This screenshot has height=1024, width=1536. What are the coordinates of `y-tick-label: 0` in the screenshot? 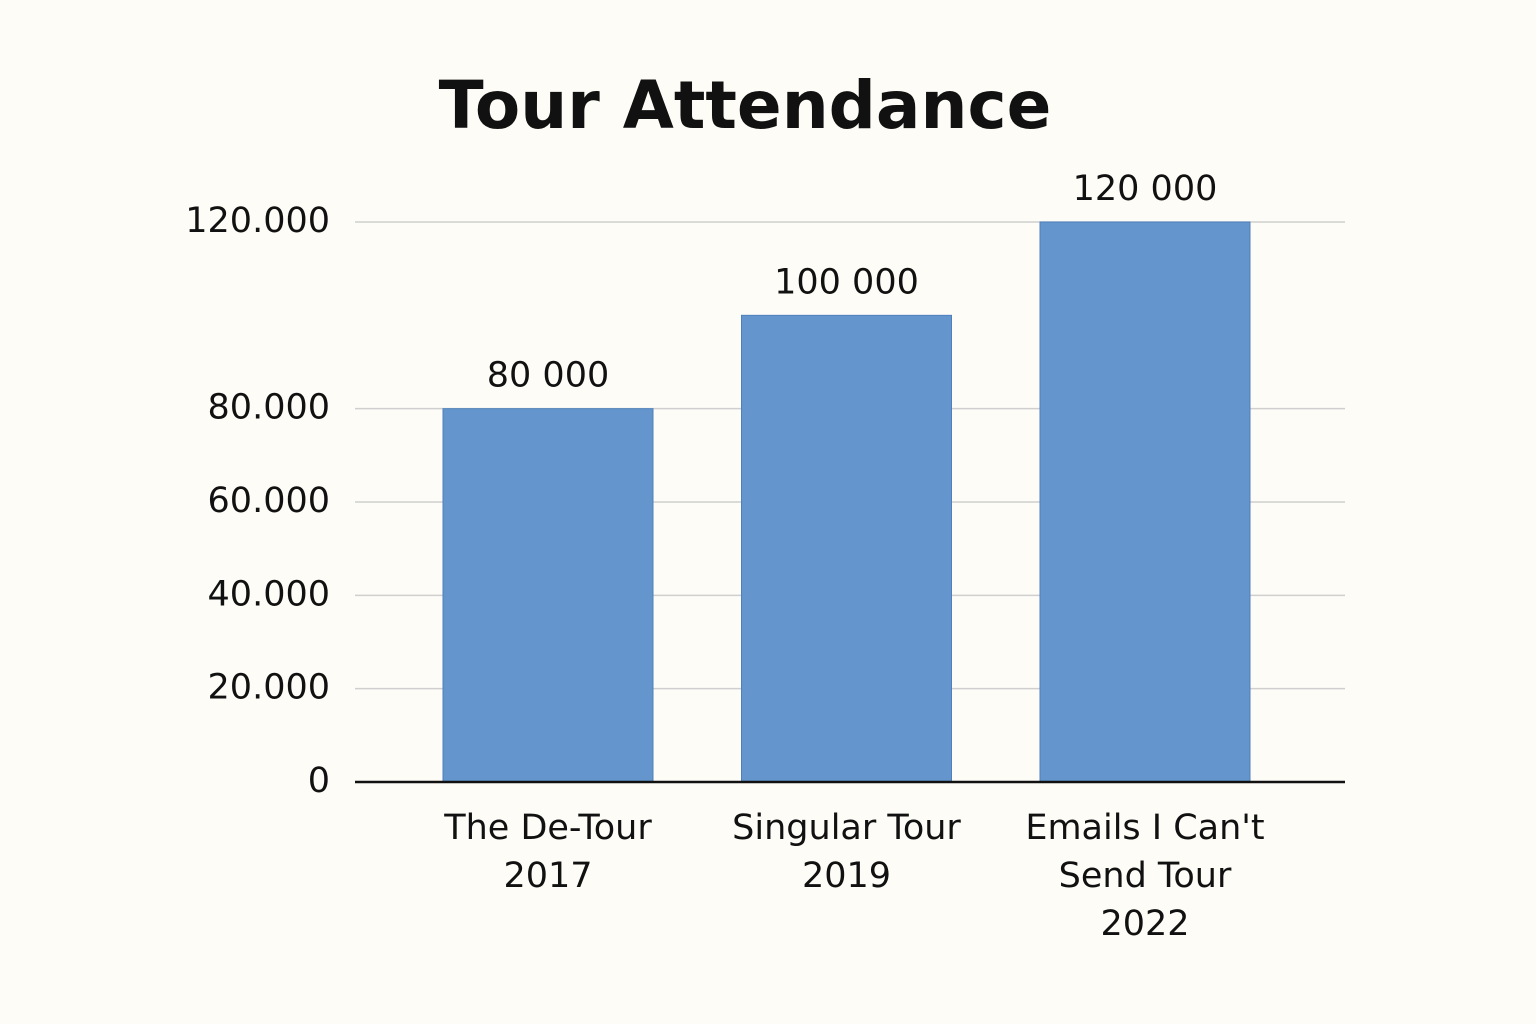 It's located at (319, 781).